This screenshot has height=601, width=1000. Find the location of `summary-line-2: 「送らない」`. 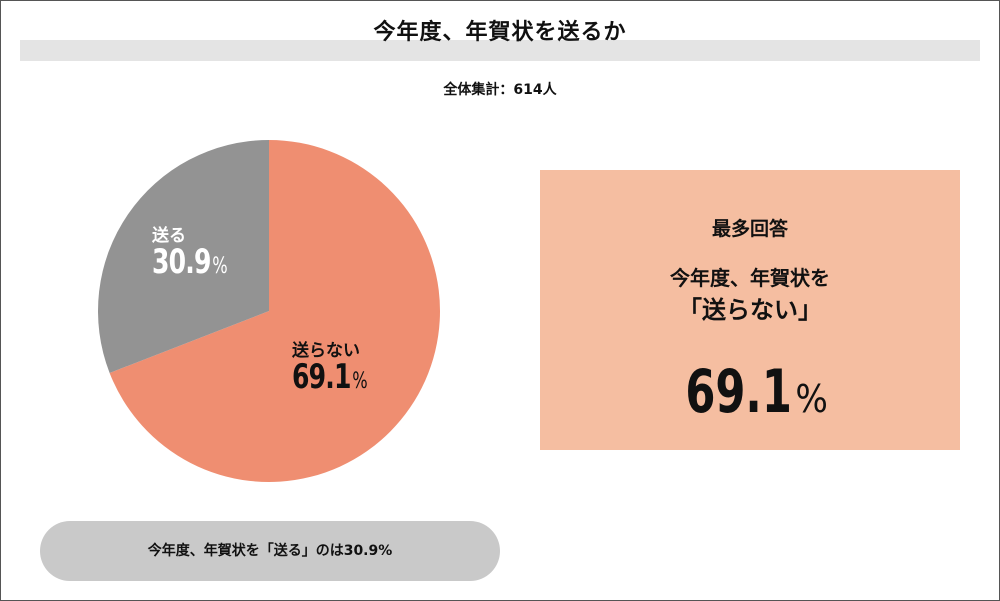

summary-line-2: 「送らない」 is located at coordinates (750, 310).